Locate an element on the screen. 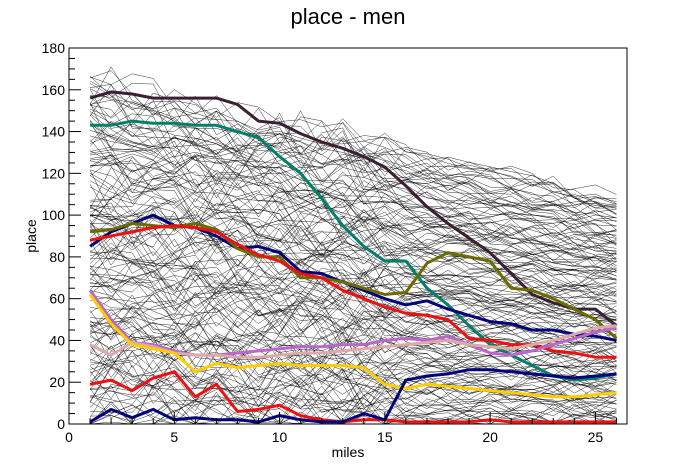 The width and height of the screenshot is (696, 472). y-tick-label: 60 is located at coordinates (57, 299).